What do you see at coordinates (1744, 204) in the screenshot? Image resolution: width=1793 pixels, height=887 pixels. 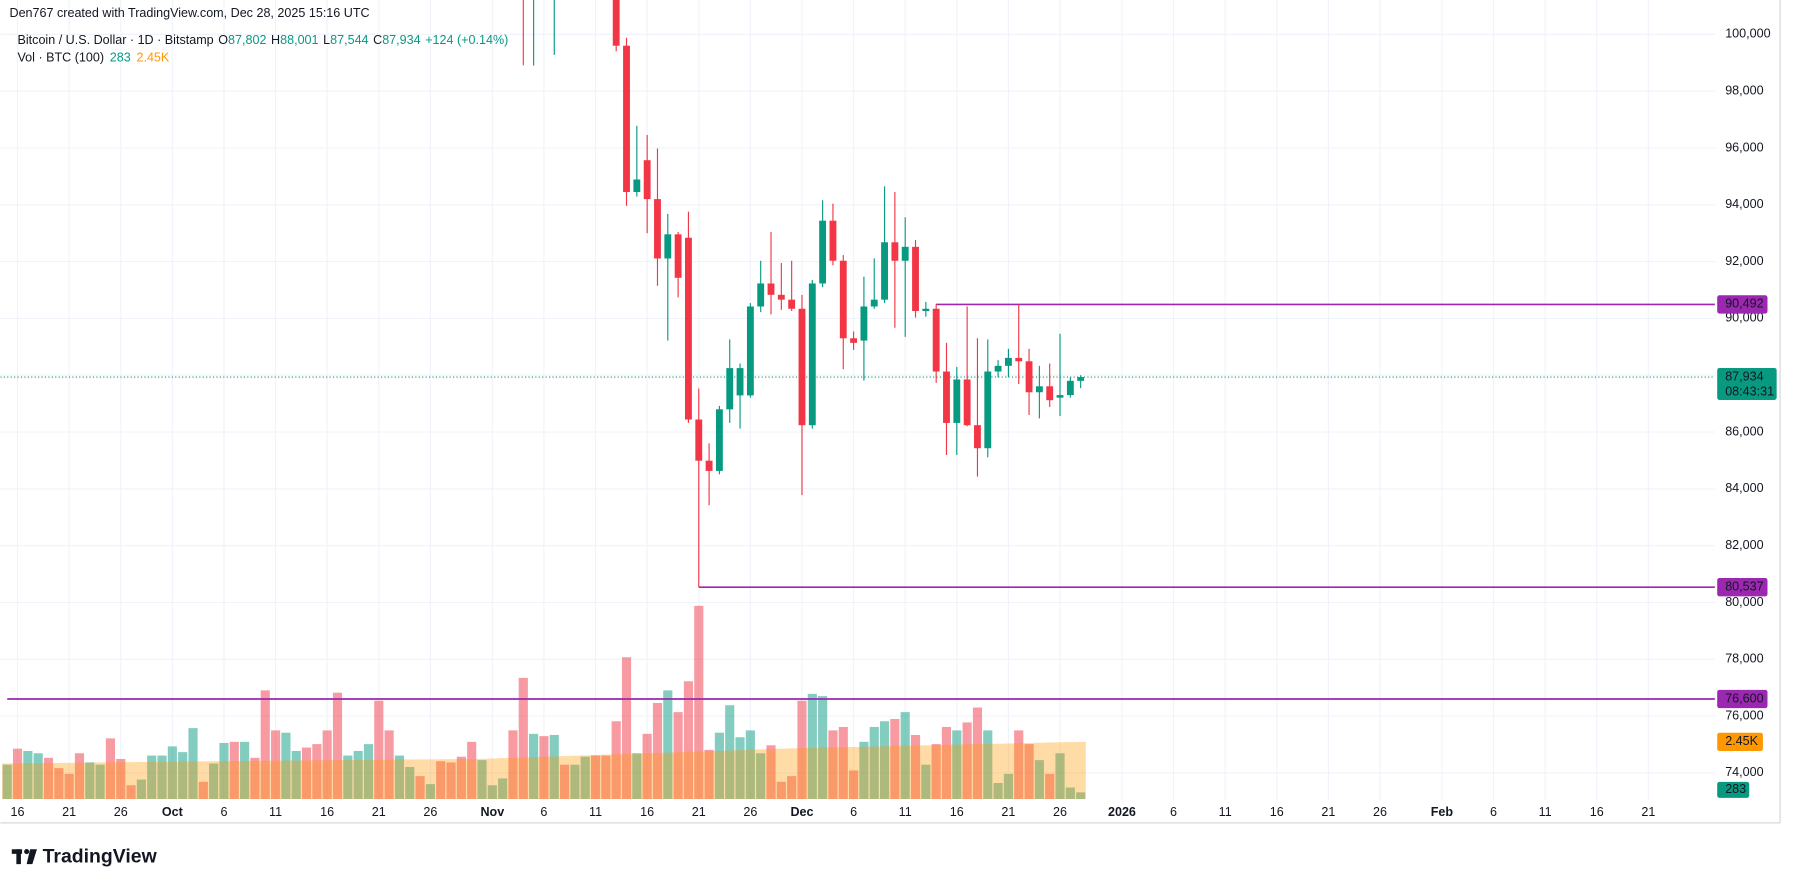 I see `y-tick-label: 94,000` at bounding box center [1744, 204].